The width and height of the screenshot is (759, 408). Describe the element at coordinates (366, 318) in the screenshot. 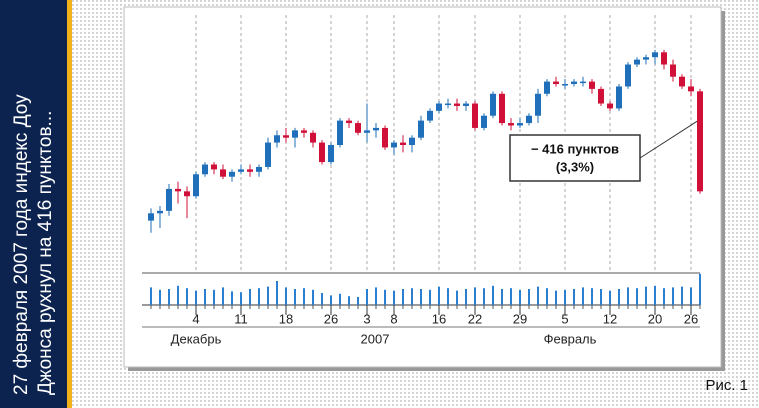

I see `x-tick-label: 3` at that location.